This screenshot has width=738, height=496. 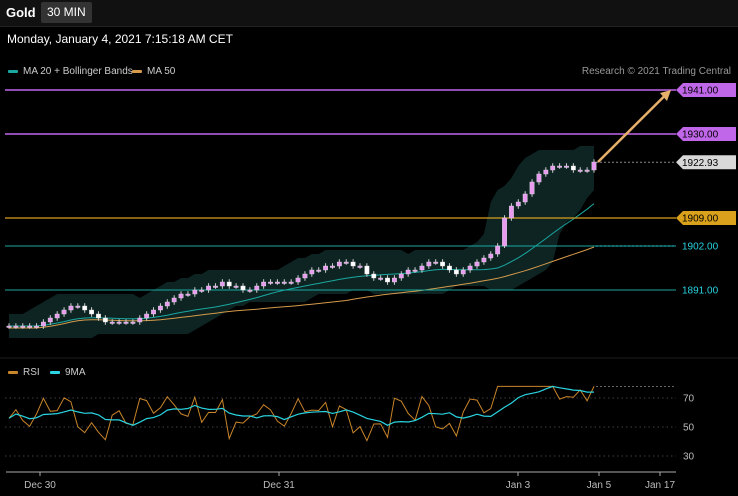 What do you see at coordinates (78, 71) in the screenshot?
I see `ma20-label: MA 20 + Bollinger Bands` at bounding box center [78, 71].